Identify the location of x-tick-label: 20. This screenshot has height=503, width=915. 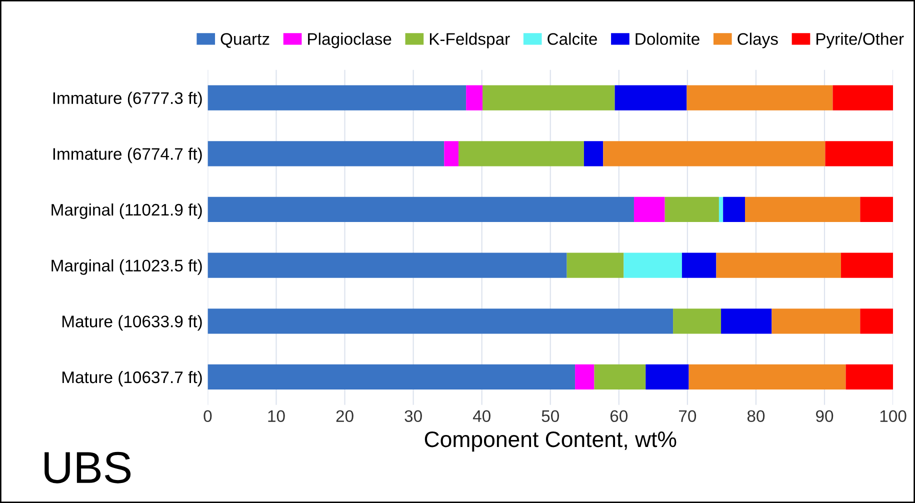
(345, 416).